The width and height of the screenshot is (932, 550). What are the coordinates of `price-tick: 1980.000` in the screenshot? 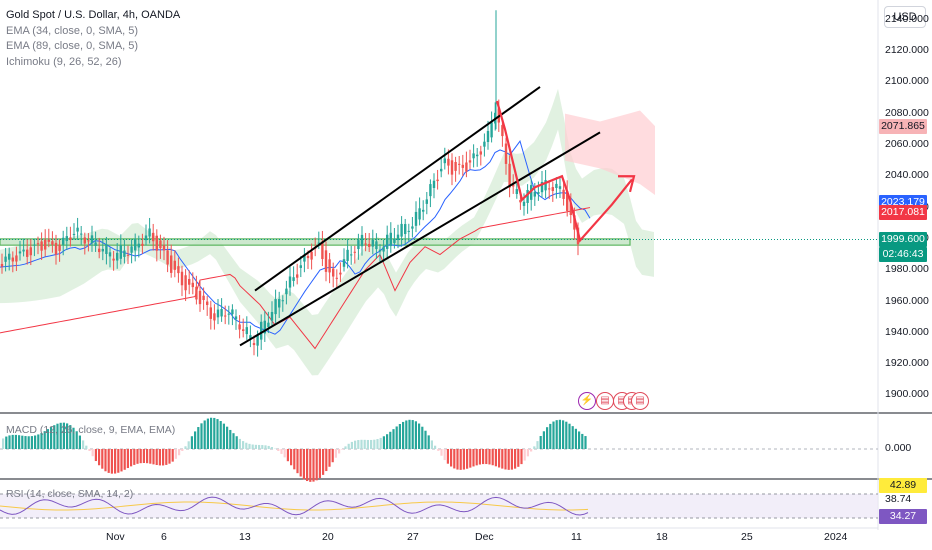 It's located at (907, 269).